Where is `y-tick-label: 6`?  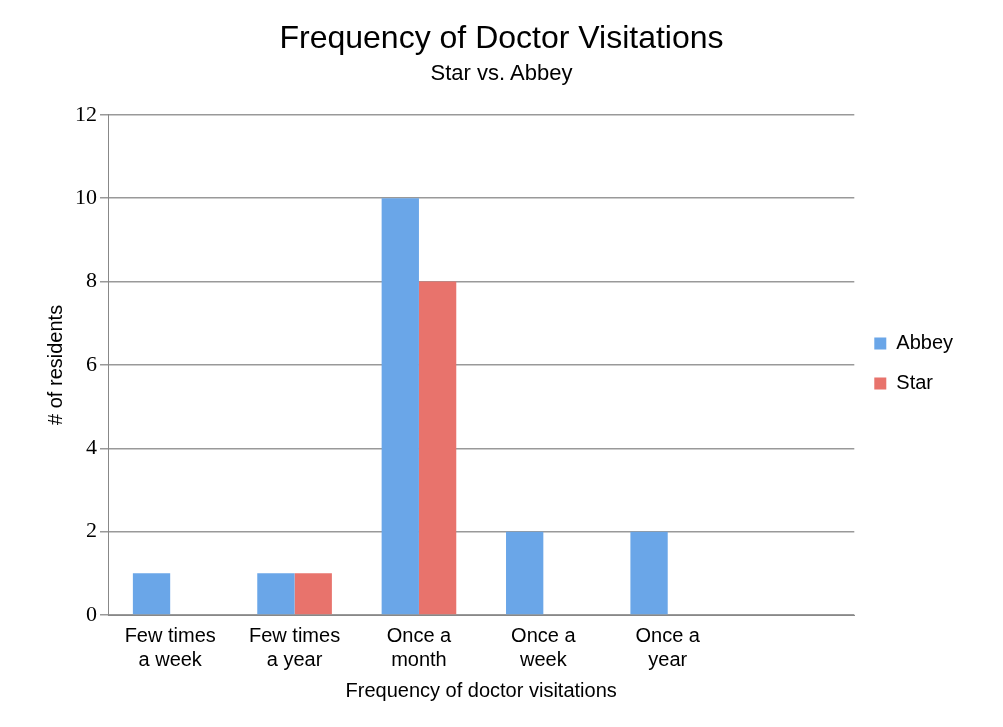 y-tick-label: 6 is located at coordinates (91, 363).